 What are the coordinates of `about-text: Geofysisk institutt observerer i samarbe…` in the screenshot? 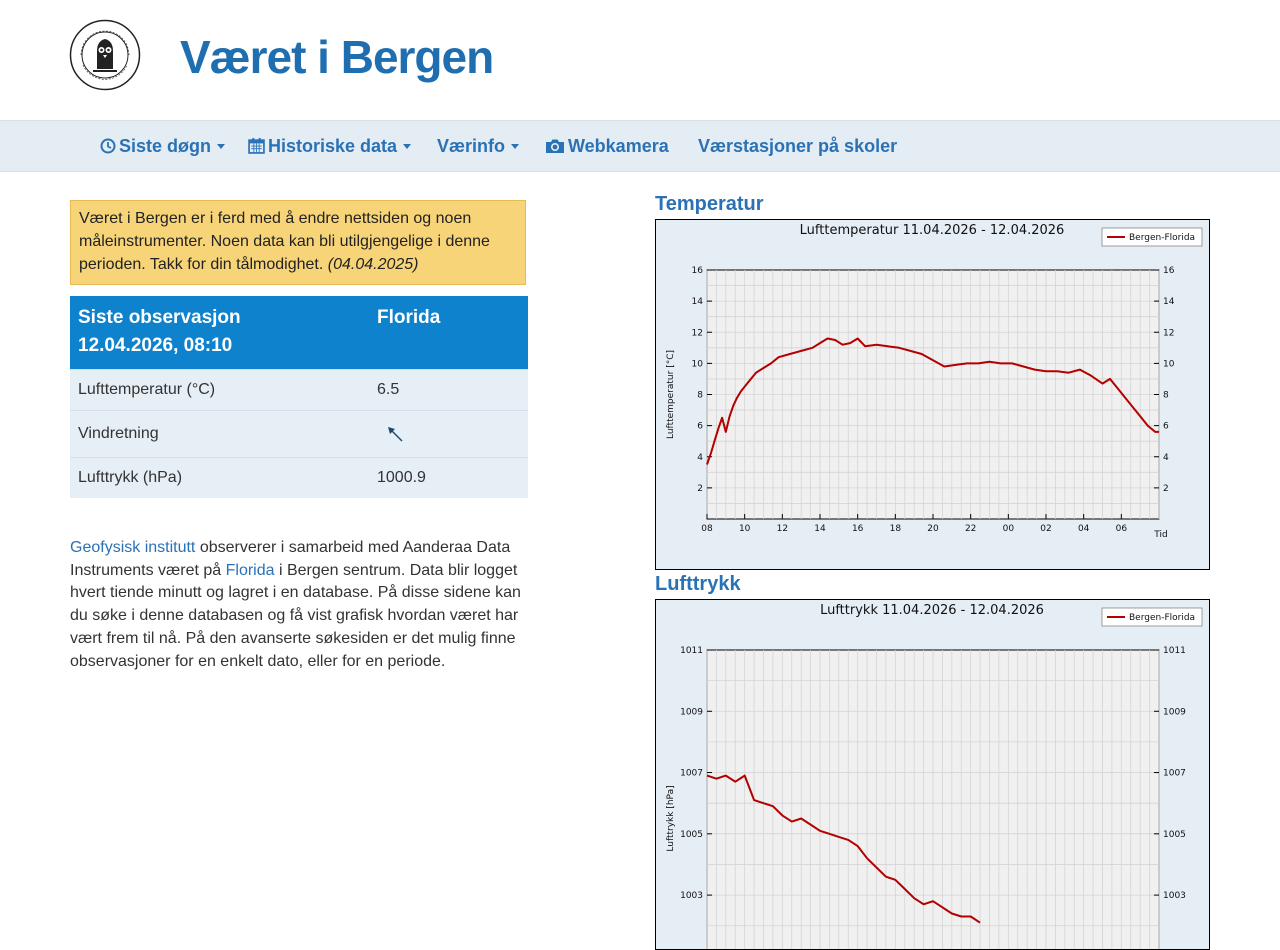 It's located at (300, 605).